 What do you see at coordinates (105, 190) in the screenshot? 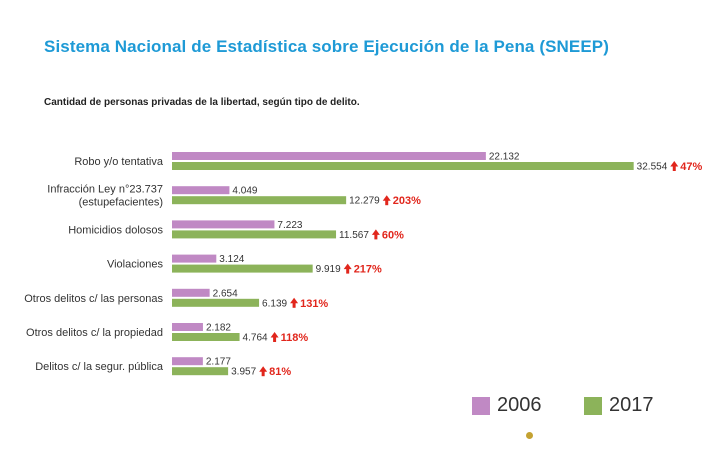
I see `category-label: Infracción Ley n°23.737` at bounding box center [105, 190].